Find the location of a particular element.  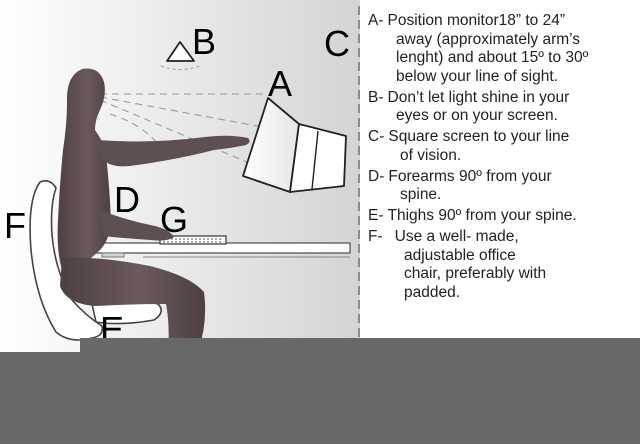

legend-line: Square screen to your line is located at coordinates (479, 136).